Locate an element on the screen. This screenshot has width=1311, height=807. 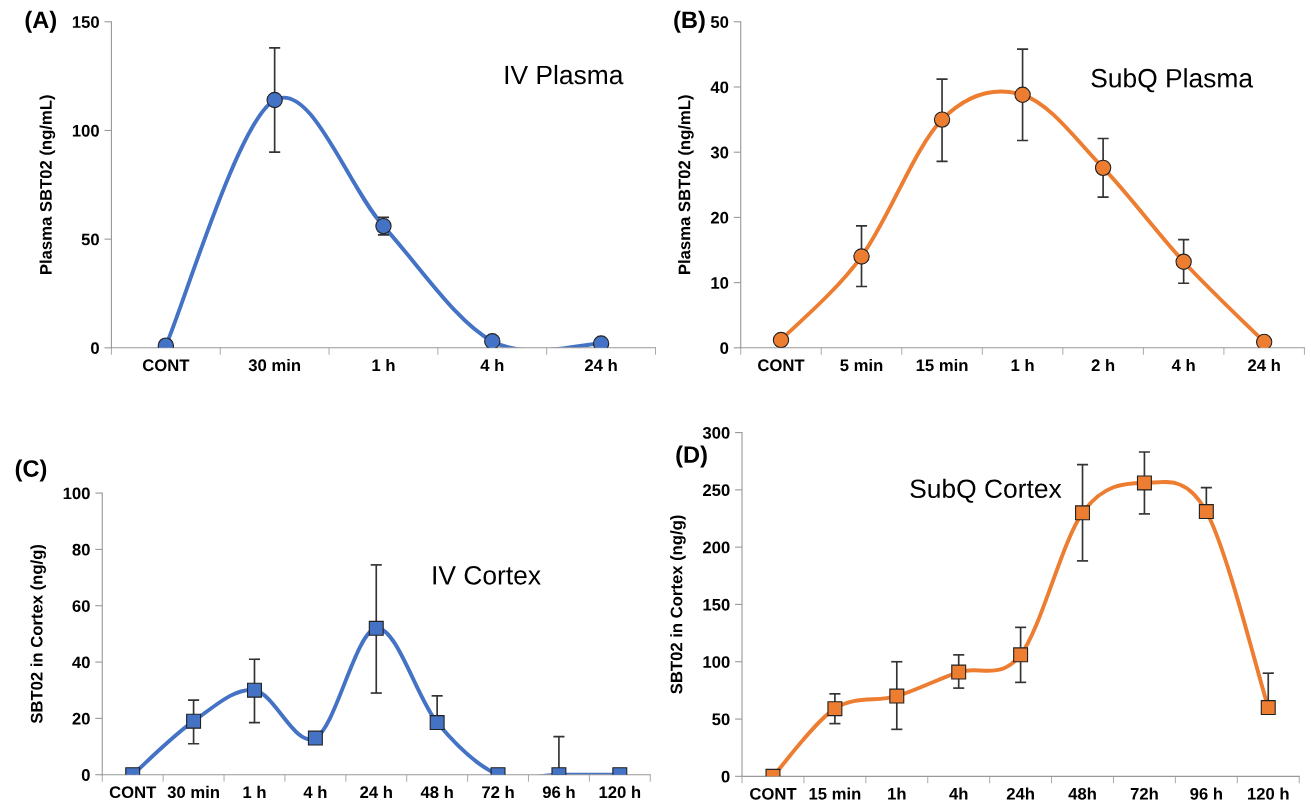
x-tick-label: 24h is located at coordinates (1020, 793).